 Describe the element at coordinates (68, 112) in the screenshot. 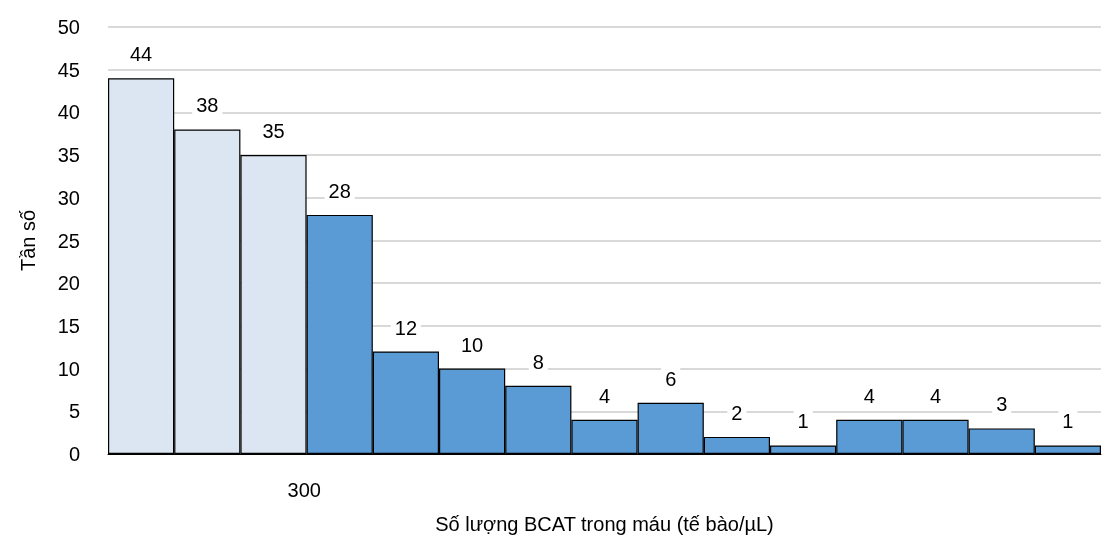

I see `y-tick-label: 40` at that location.